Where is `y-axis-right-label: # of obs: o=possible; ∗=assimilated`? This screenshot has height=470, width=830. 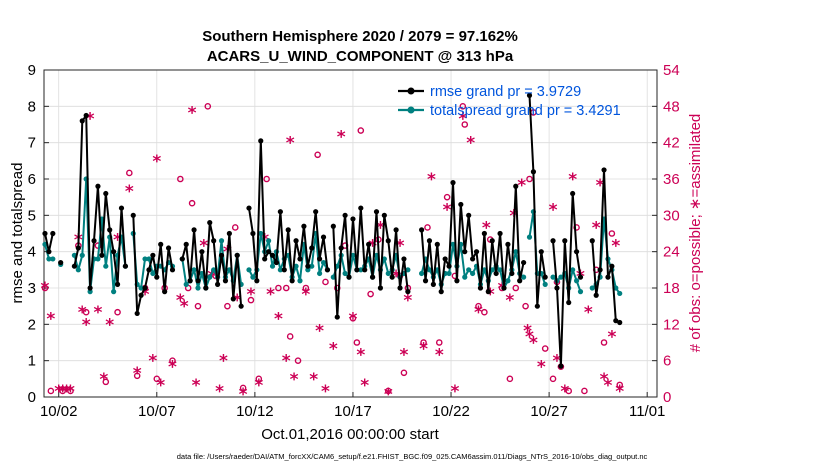
y-axis-right-label: # of obs: o=possible; ∗=assimilated is located at coordinates (695, 233).